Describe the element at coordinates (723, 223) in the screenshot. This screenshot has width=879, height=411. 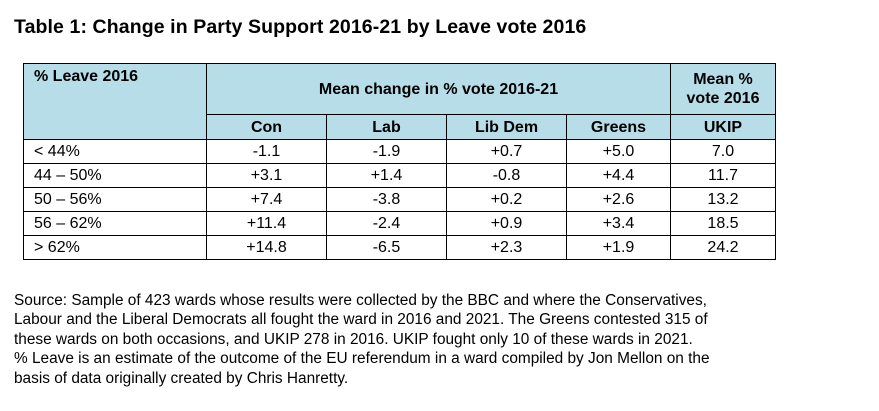
I see `cell-ukip: 18.5` at that location.